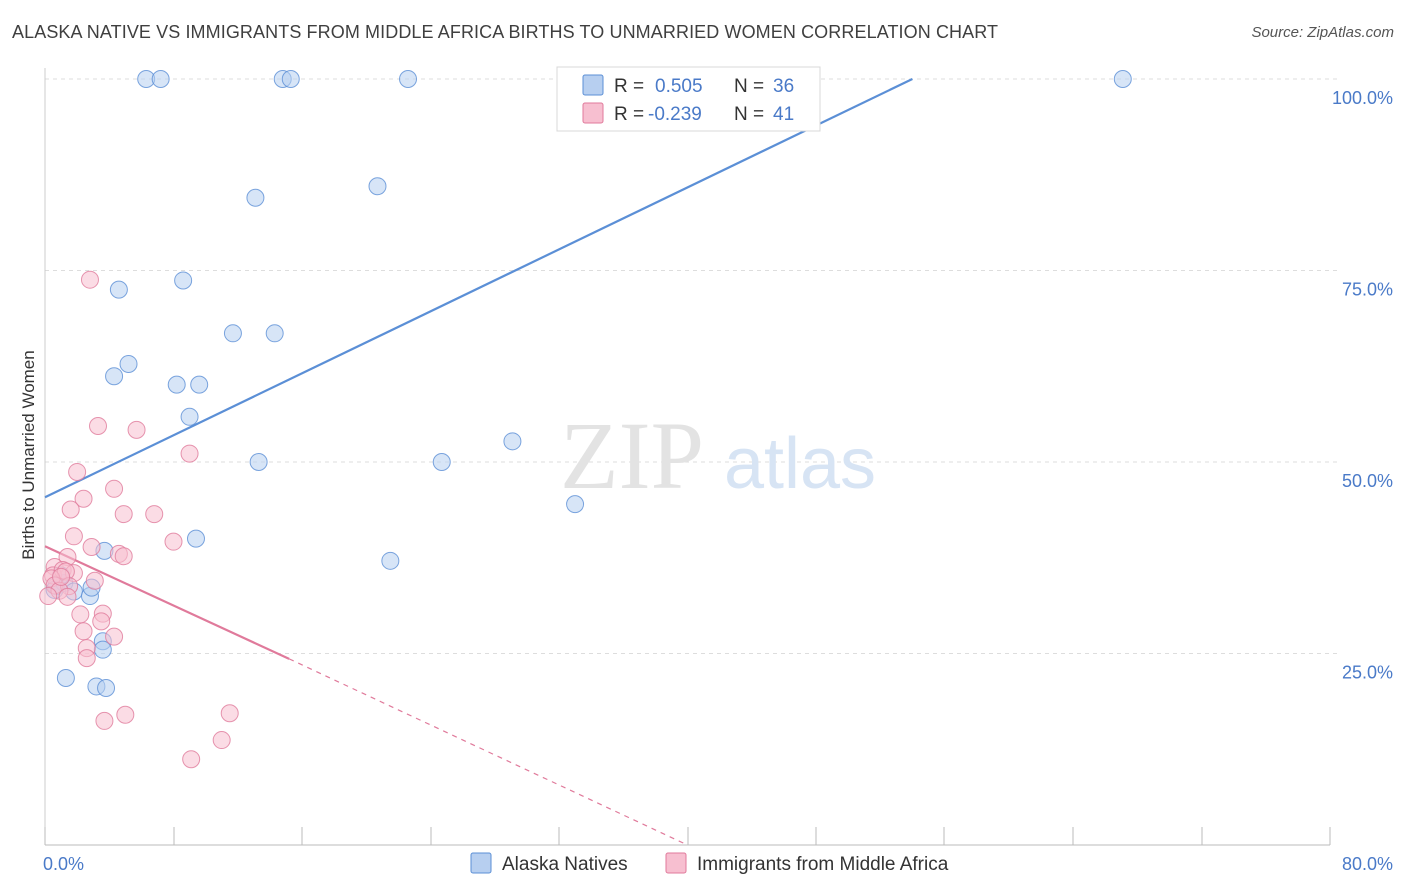 This screenshot has height=892, width=1406. Describe the element at coordinates (1362, 98) in the screenshot. I see `y-tick-label: 100.0%` at that location.